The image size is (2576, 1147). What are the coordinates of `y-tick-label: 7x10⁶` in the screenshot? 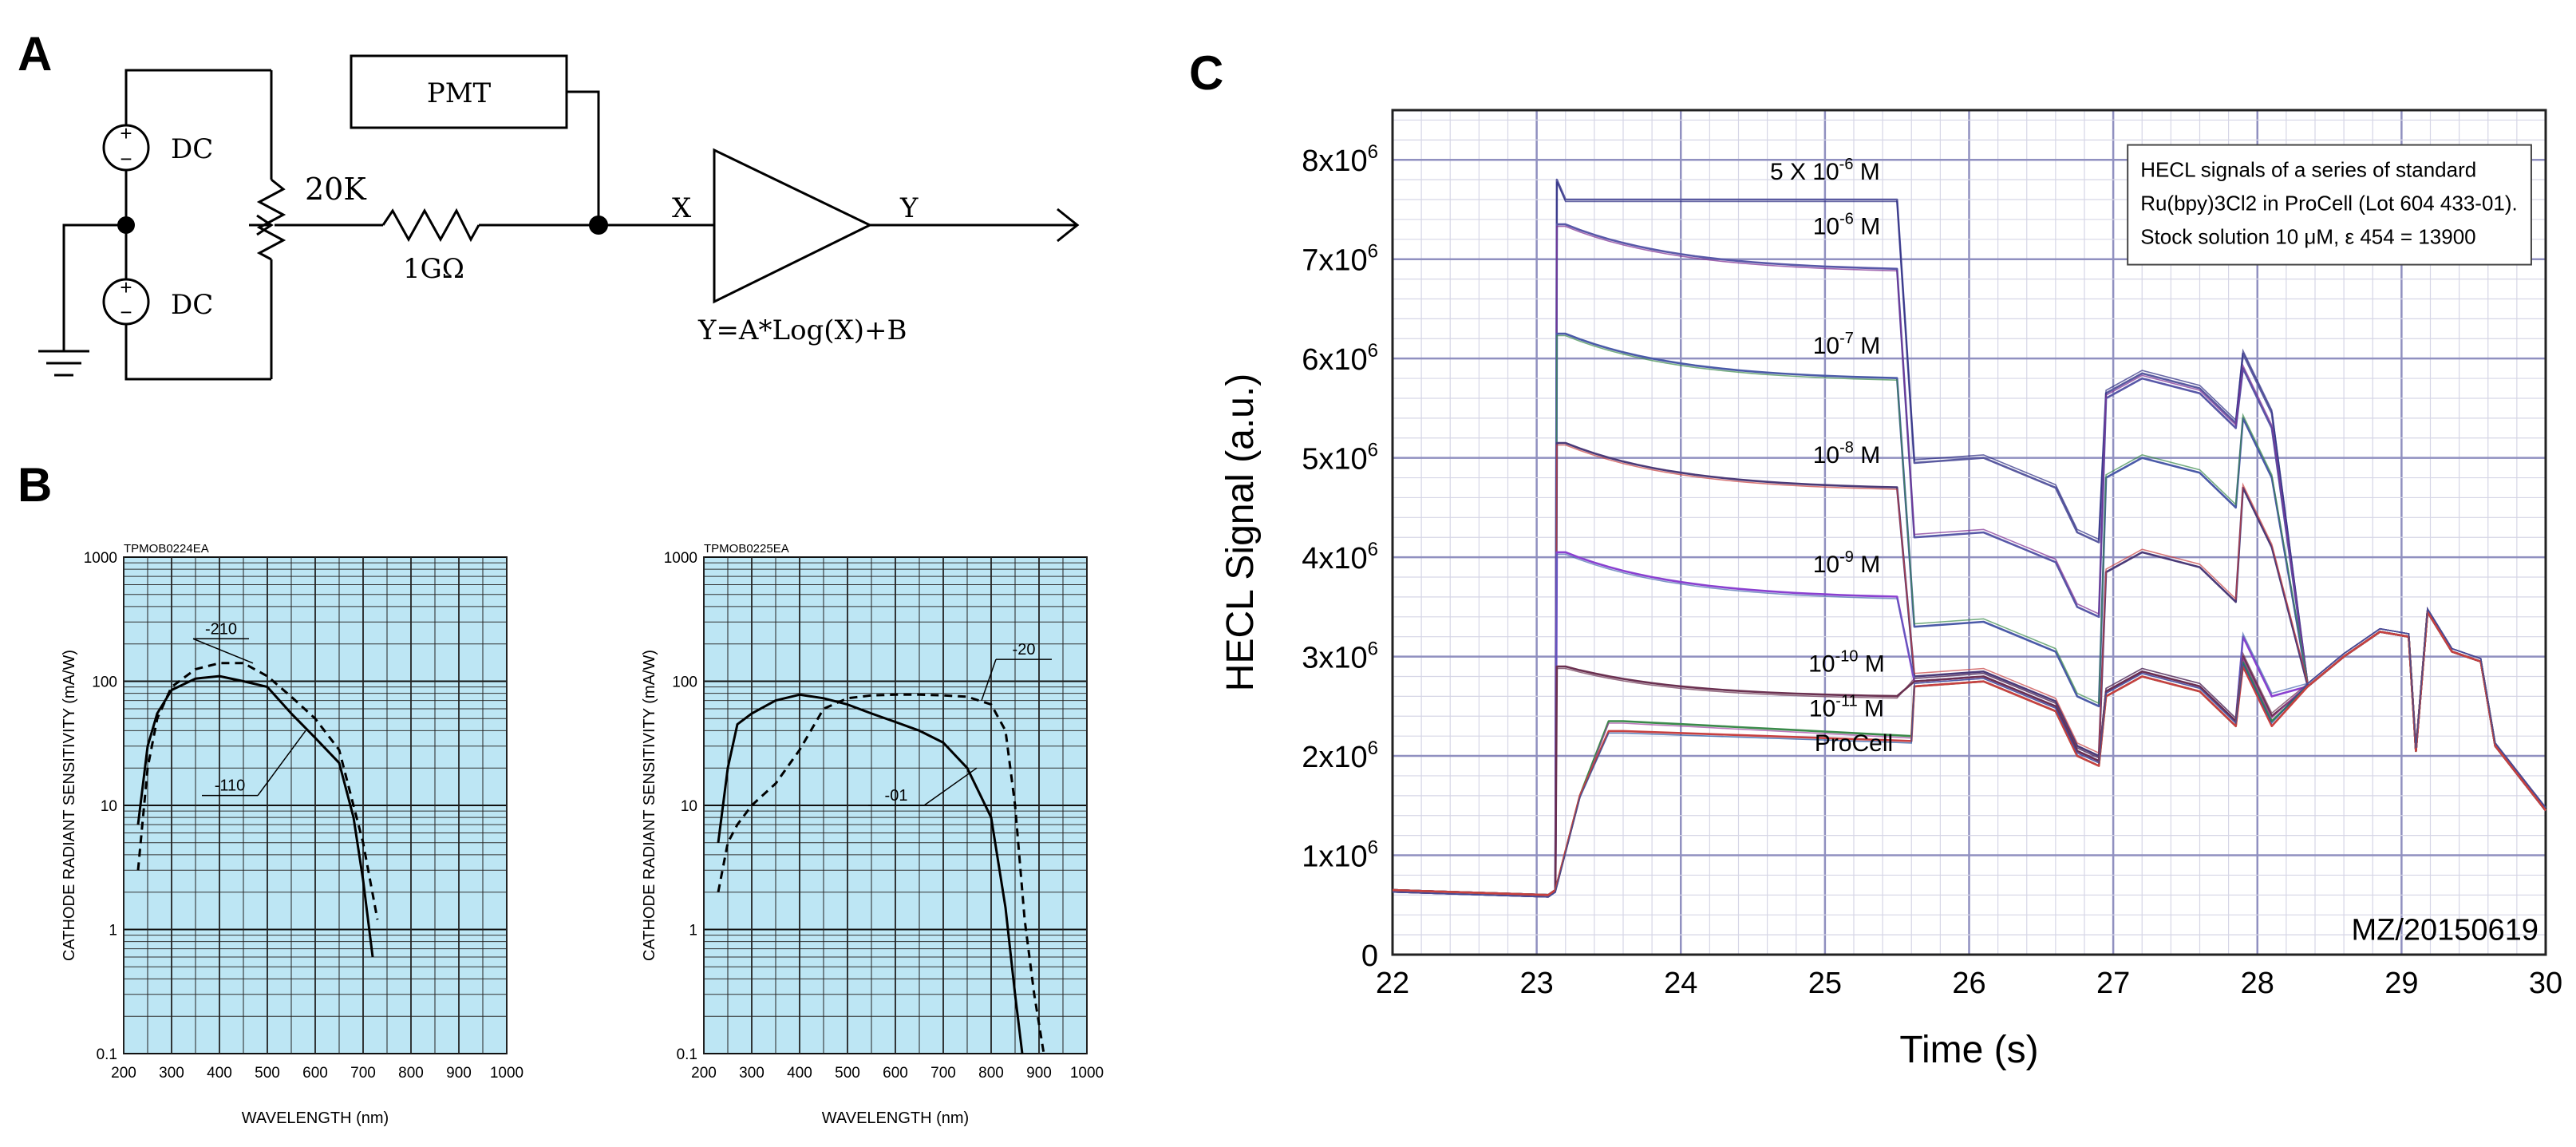 It's located at (1340, 259).